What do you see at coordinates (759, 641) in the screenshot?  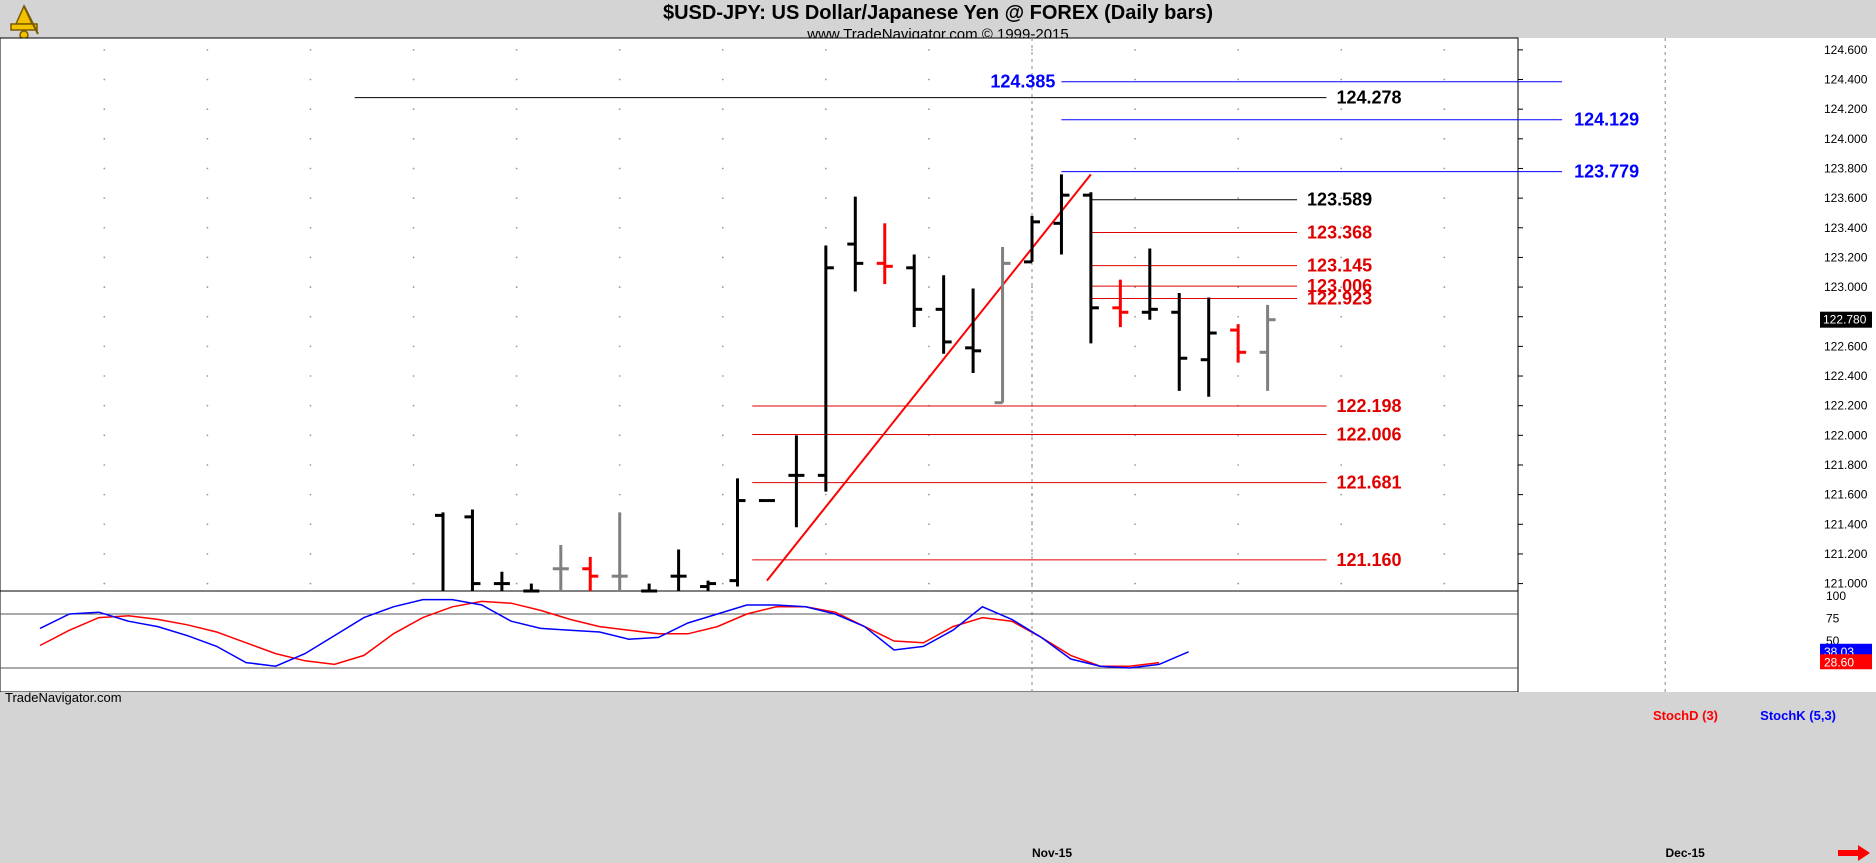 I see `stoch-panel-frame` at bounding box center [759, 641].